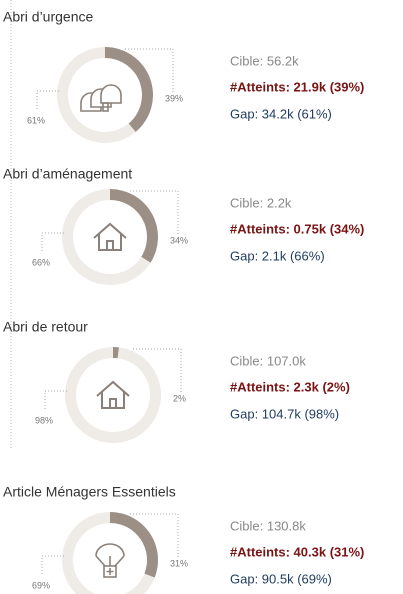 The width and height of the screenshot is (403, 594). I want to click on reached-text: #Atteints: 40.3k (31%), so click(297, 551).